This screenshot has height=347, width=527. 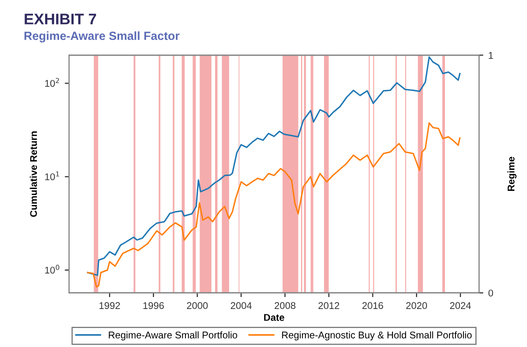 I want to click on x-tick-label: 2008, so click(x=285, y=306).